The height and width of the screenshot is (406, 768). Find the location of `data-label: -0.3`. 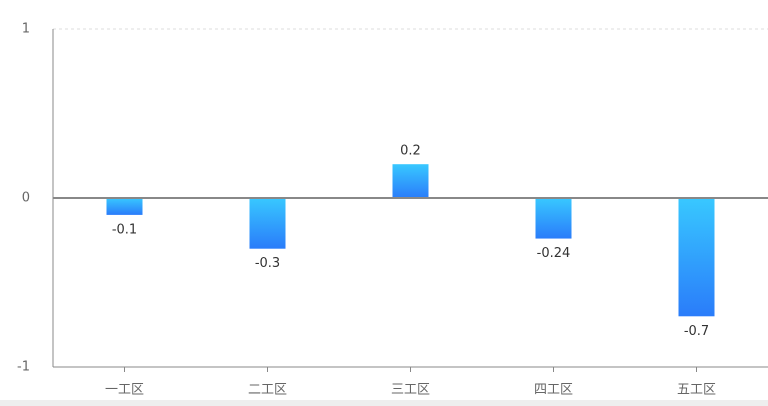

data-label: -0.3 is located at coordinates (267, 263).